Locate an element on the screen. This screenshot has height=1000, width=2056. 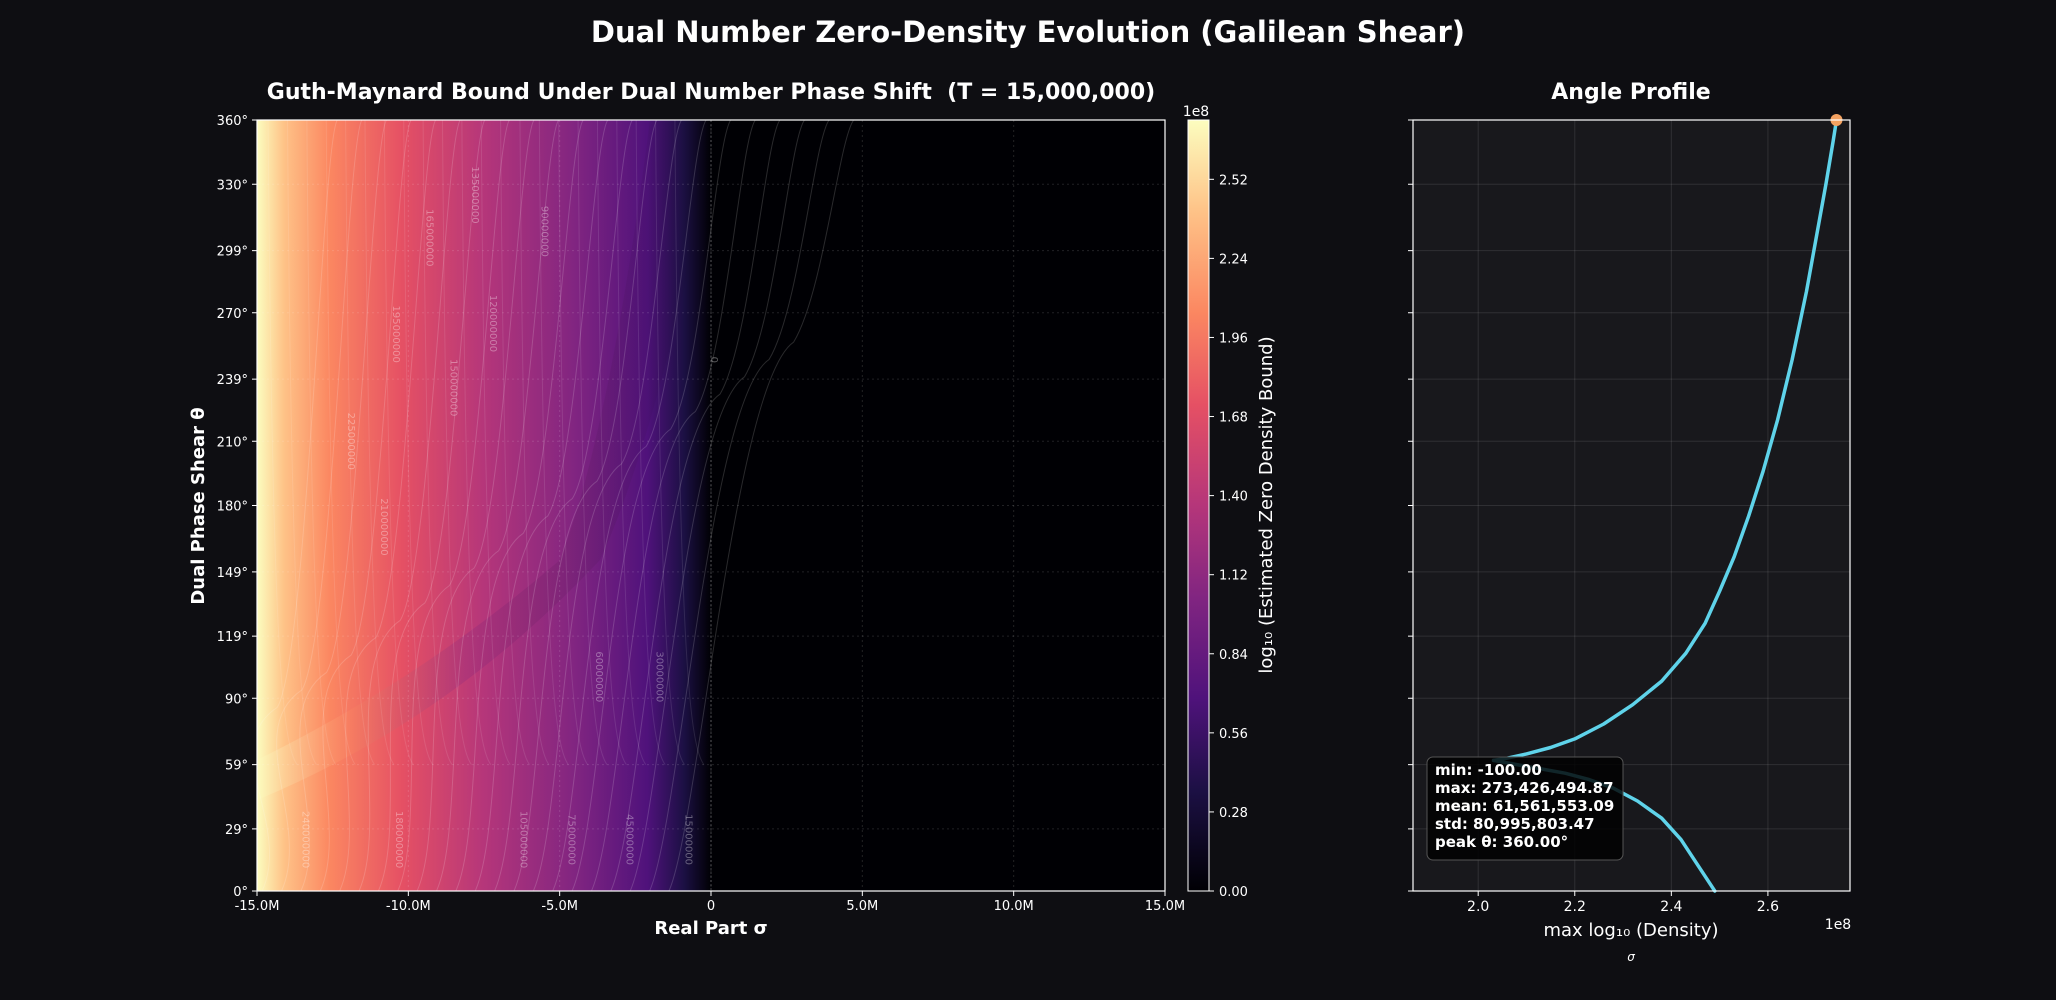
heatmap-contour-label: 60000000 is located at coordinates (598, 676).